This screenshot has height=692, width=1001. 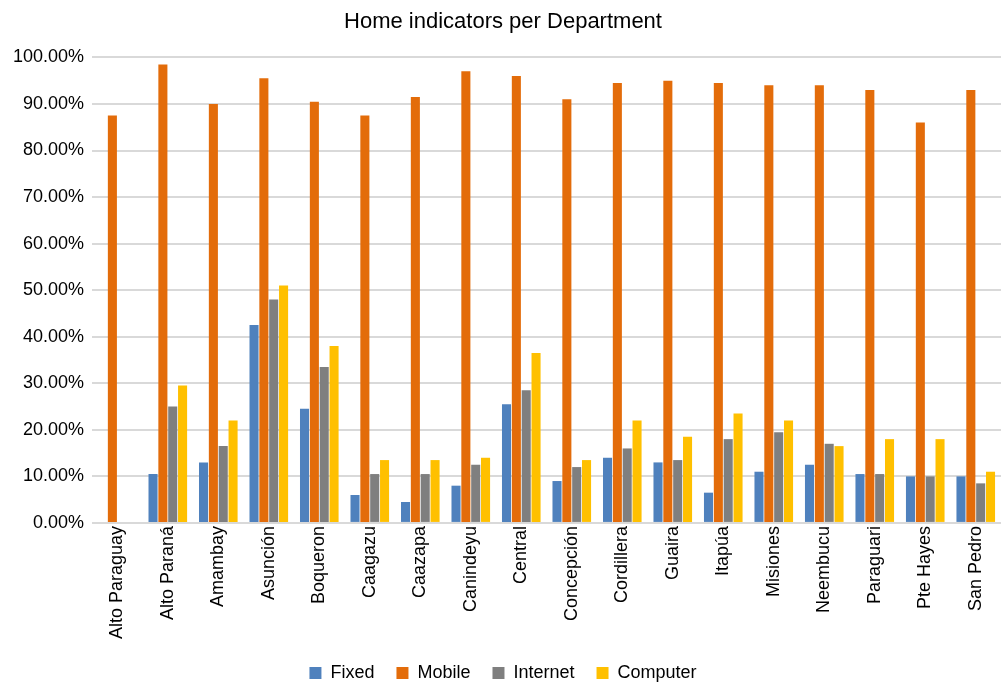 What do you see at coordinates (621, 563) in the screenshot?
I see `x-tick-label: Cordillera` at bounding box center [621, 563].